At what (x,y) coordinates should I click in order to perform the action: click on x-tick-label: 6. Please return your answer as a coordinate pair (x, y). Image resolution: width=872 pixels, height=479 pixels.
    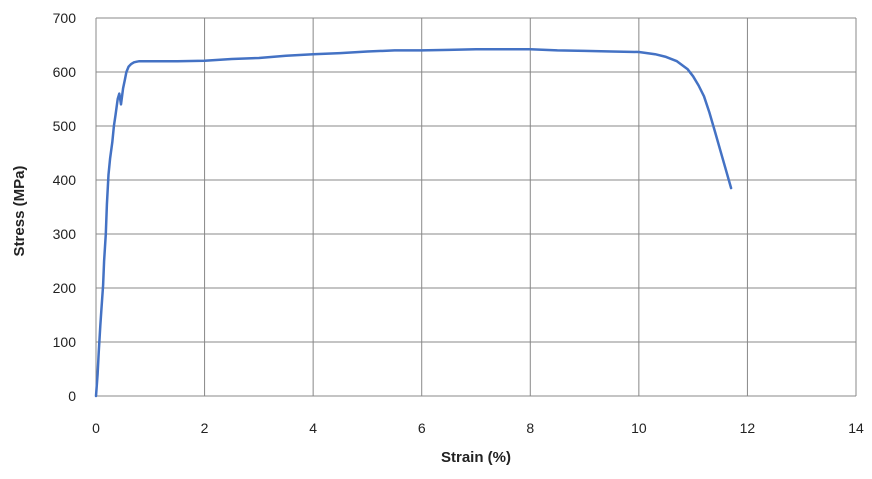
    Looking at the image, I should click on (422, 428).